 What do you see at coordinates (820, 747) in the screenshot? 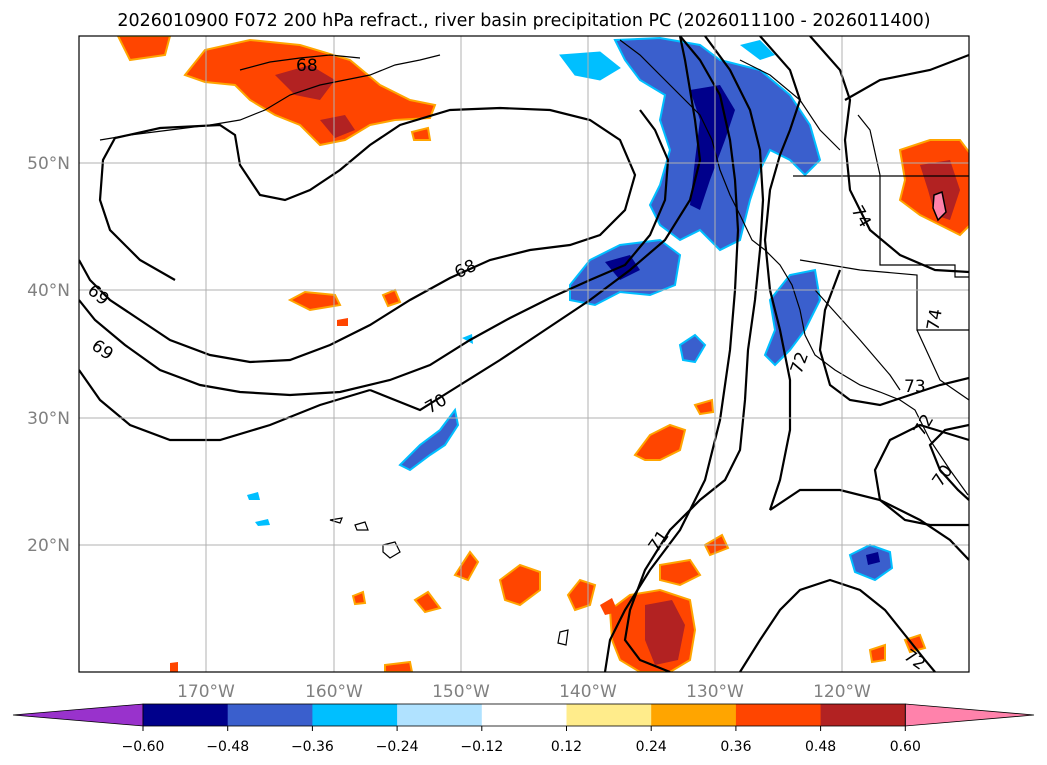
I see `colorbar-tick-label: 0.48` at bounding box center [820, 747].